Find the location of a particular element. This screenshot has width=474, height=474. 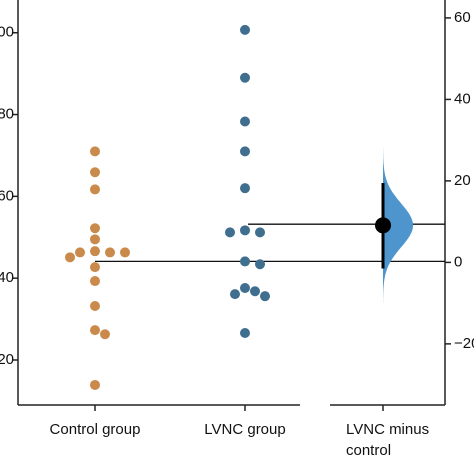

effect-point is located at coordinates (383, 225).